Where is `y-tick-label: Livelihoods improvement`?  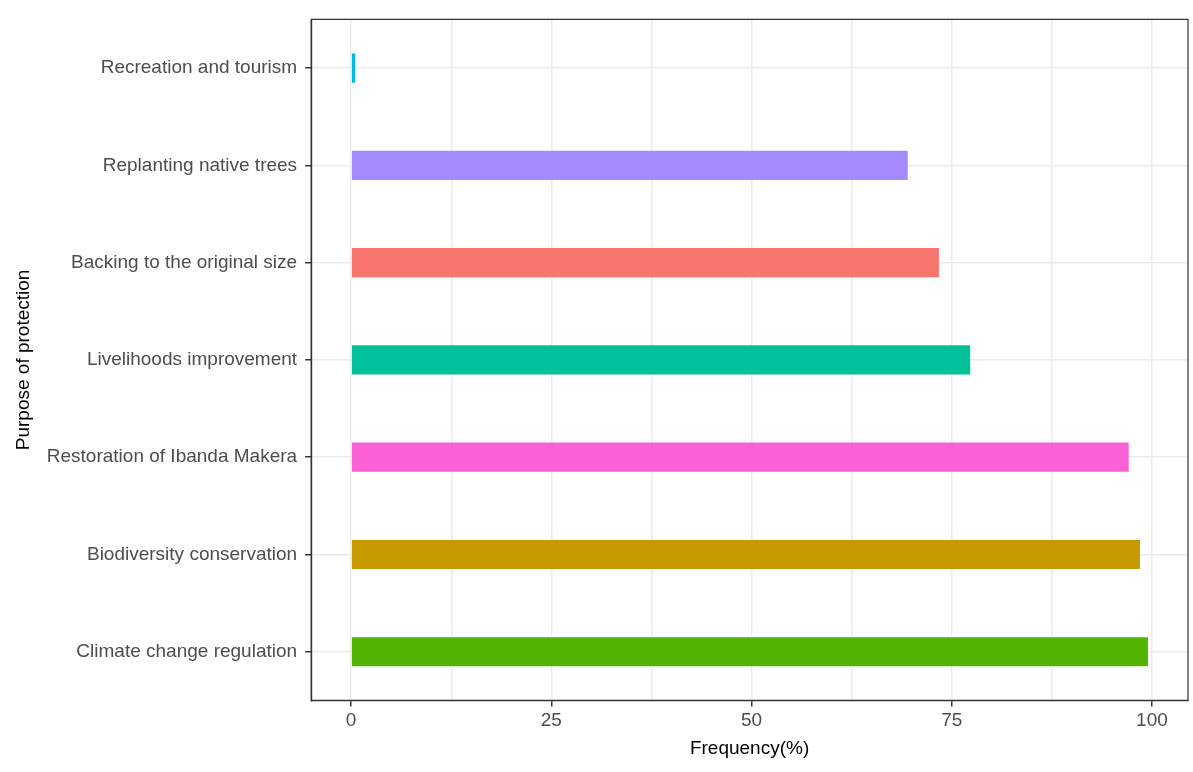 y-tick-label: Livelihoods improvement is located at coordinates (192, 359).